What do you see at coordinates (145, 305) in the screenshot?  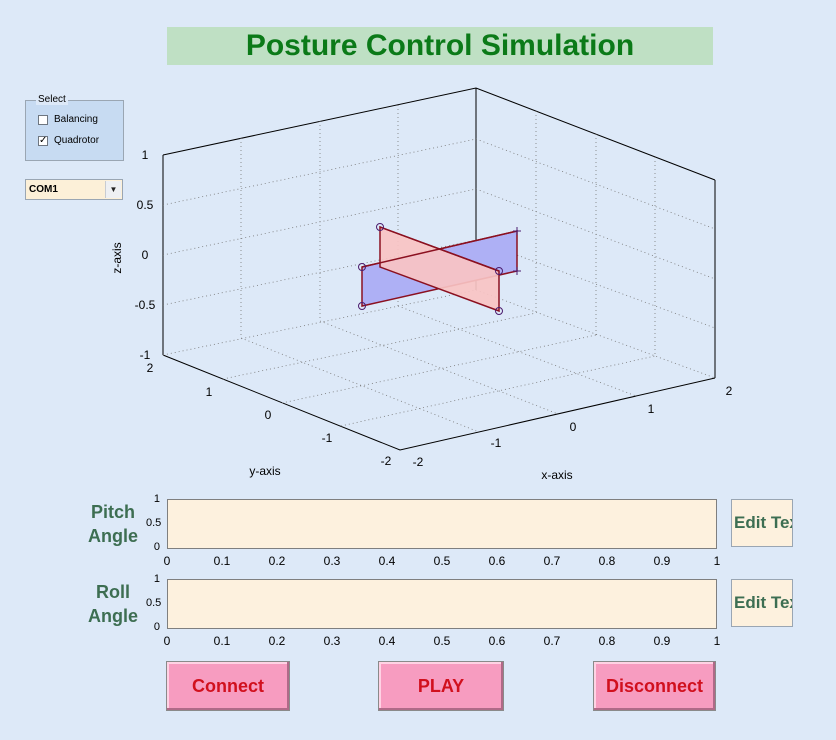 I see `z-tick-label: -0.5` at bounding box center [145, 305].